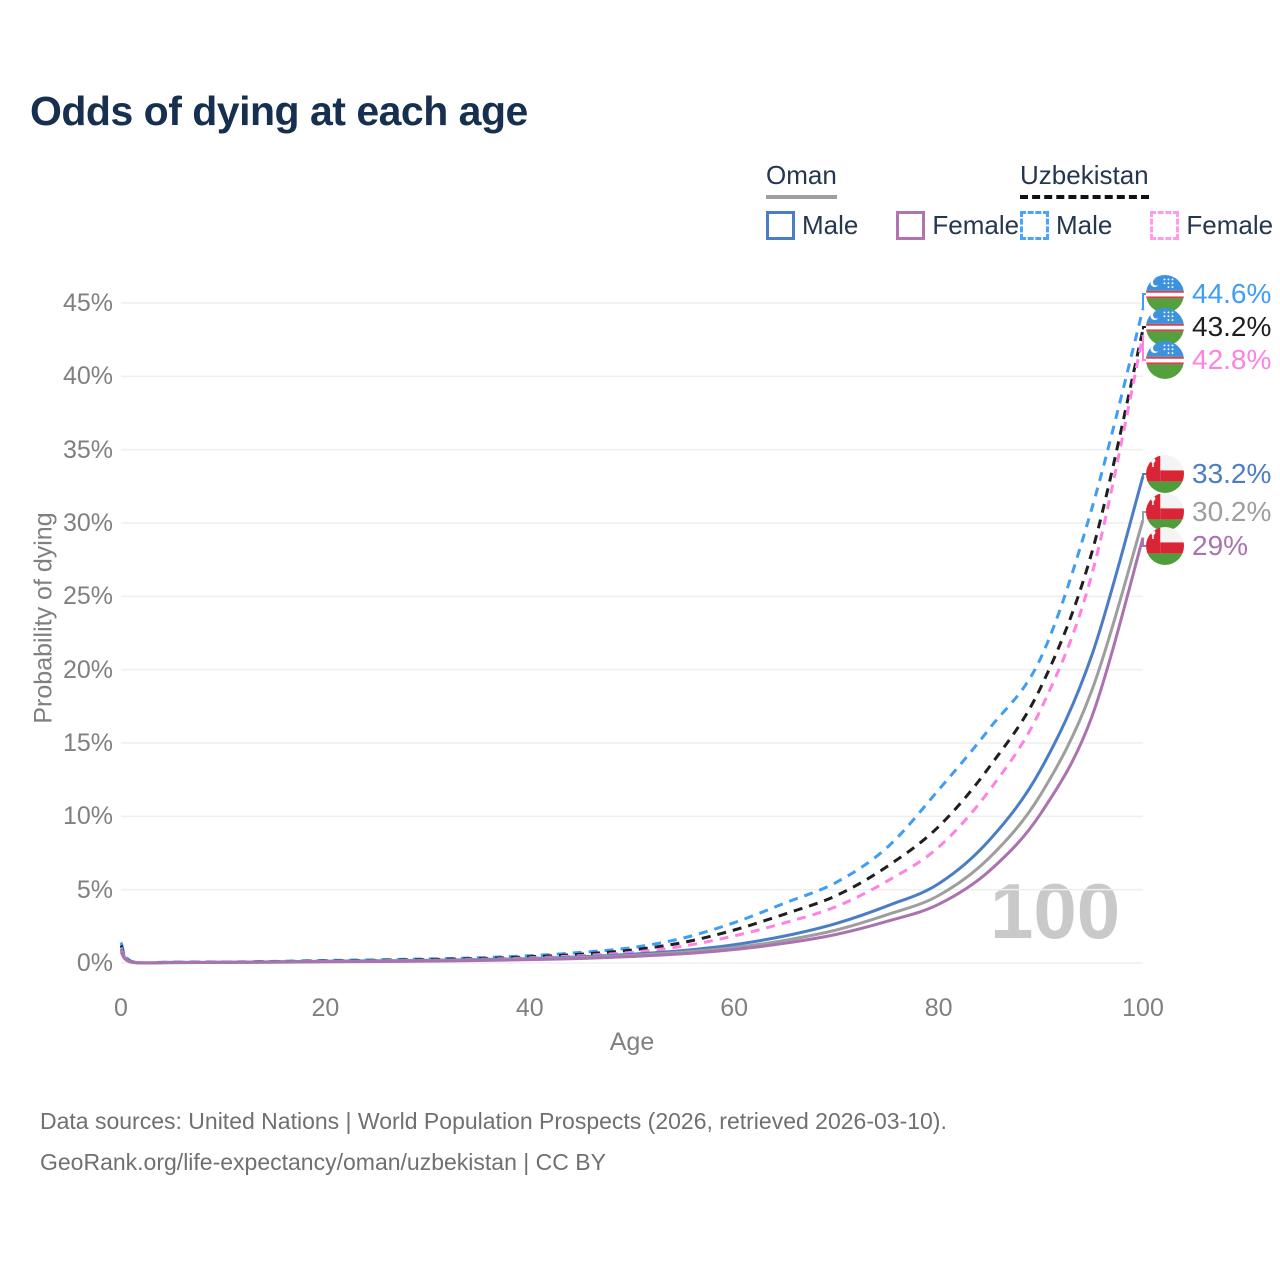 The width and height of the screenshot is (1280, 1280). I want to click on x-tick-label: 100, so click(1143, 1008).